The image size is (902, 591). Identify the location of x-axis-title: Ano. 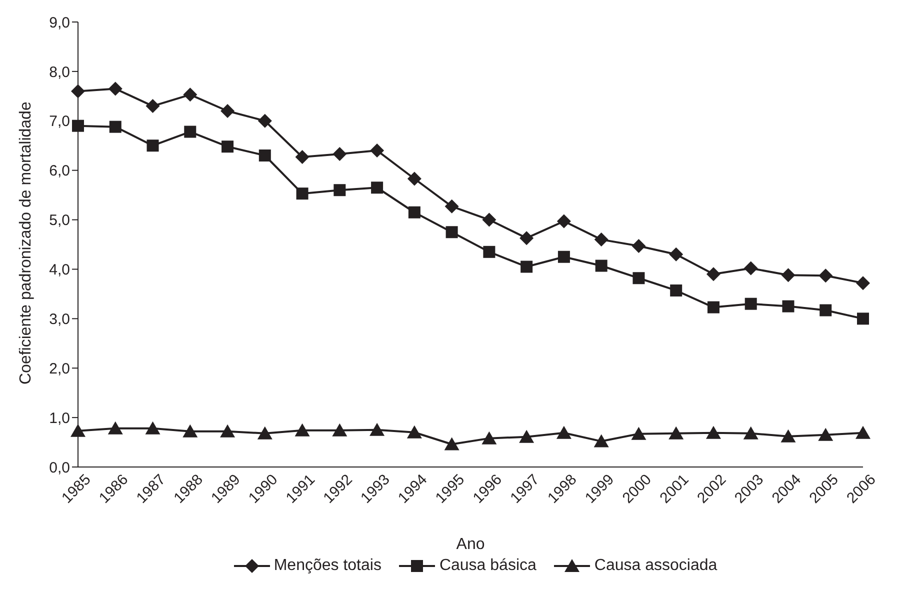
(470, 544).